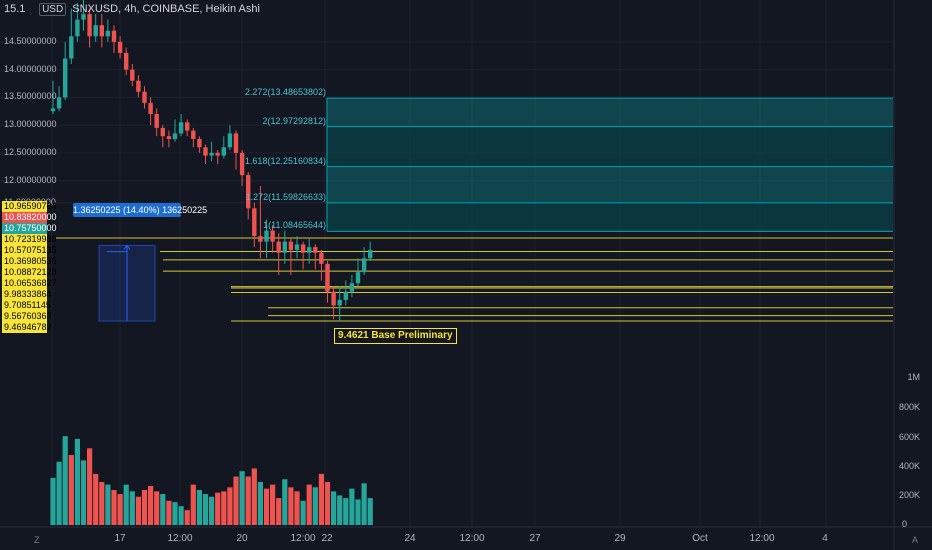  What do you see at coordinates (27, 316) in the screenshot?
I see `marked-price-label: 9.56760363` at bounding box center [27, 316].